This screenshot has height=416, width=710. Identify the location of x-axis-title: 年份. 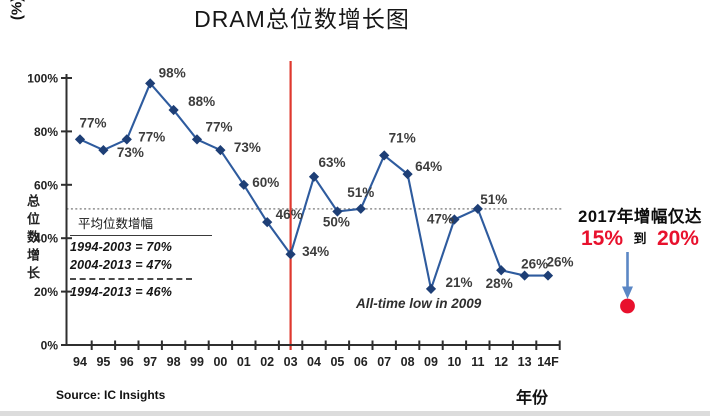
(532, 398).